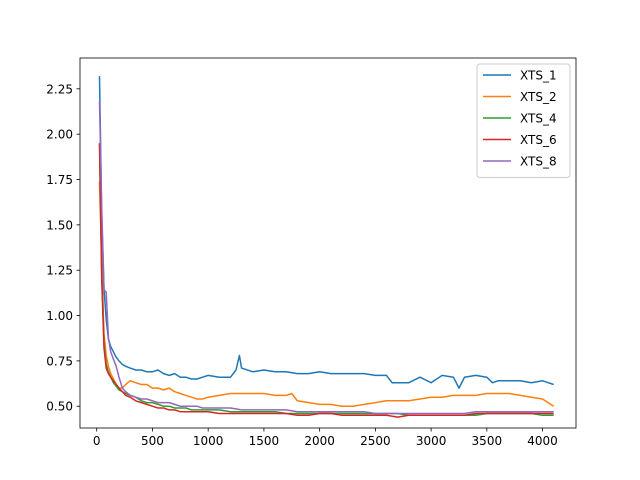  What do you see at coordinates (63, 248) in the screenshot?
I see `y-axis: 0.50 0.75 1.00 1.25 1.50 1.75 2.00 2.25` at bounding box center [63, 248].